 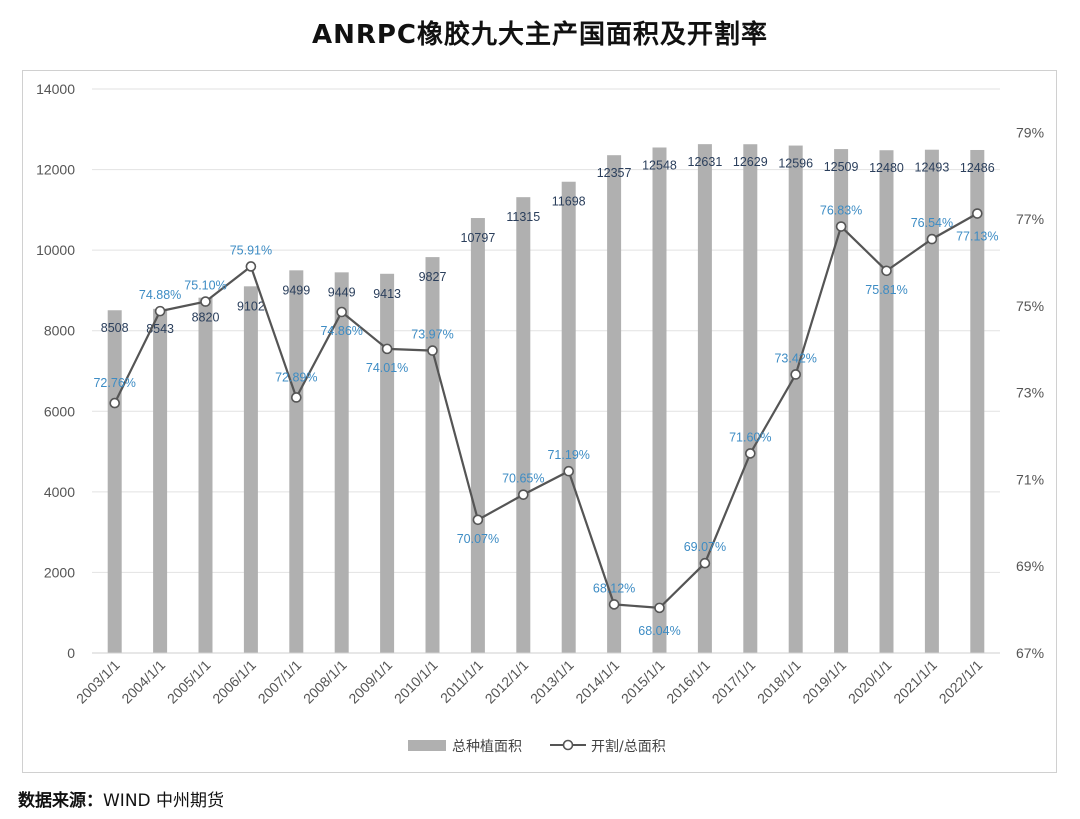 I want to click on ratio-value-label: 70.65%, so click(x=523, y=479).